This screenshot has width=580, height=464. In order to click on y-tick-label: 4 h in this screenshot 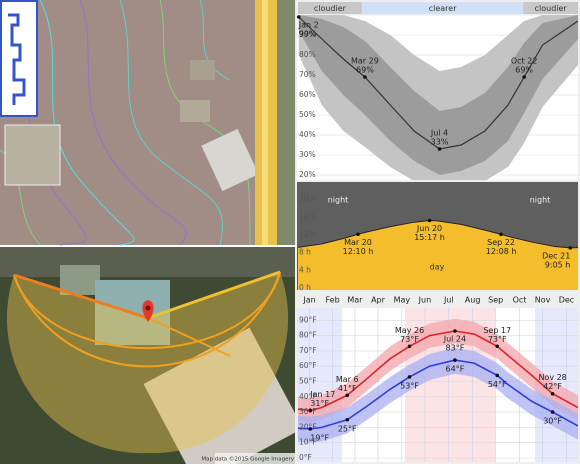, I will do `click(305, 269)`.